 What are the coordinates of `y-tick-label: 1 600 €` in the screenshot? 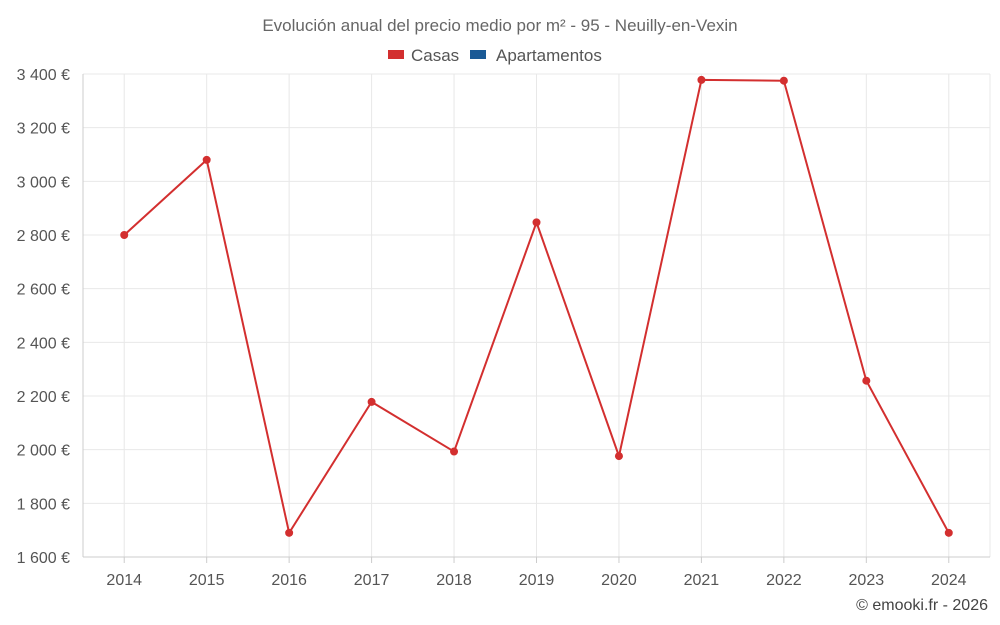 It's located at (43, 558).